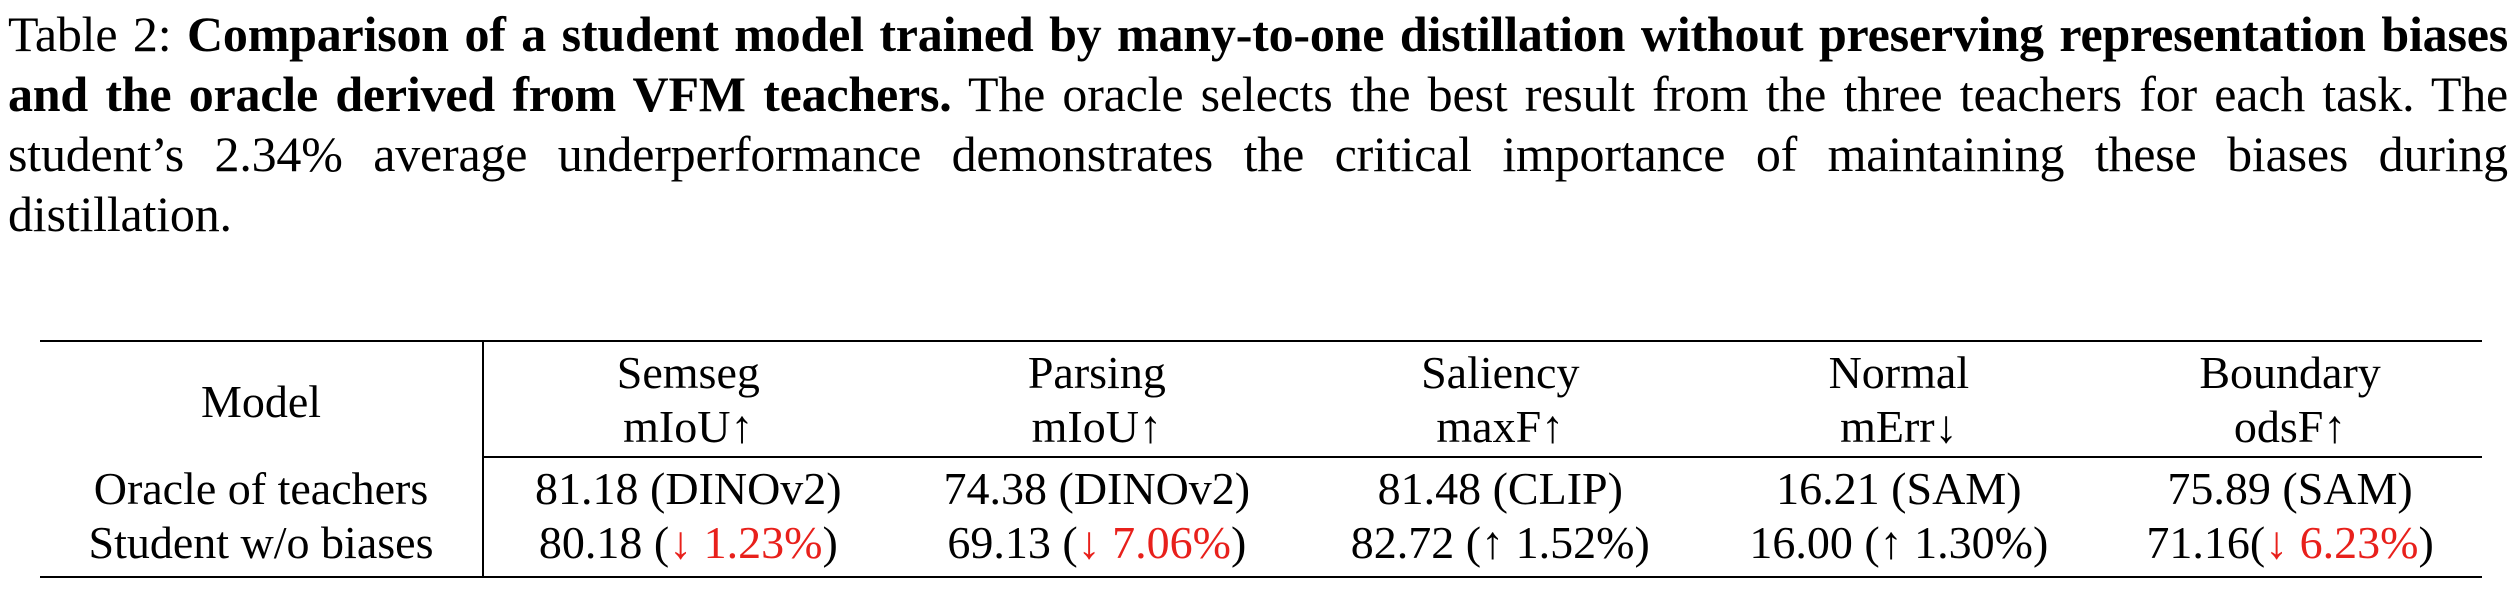  What do you see at coordinates (587, 488) in the screenshot?
I see `cell-value: 81.18` at bounding box center [587, 488].